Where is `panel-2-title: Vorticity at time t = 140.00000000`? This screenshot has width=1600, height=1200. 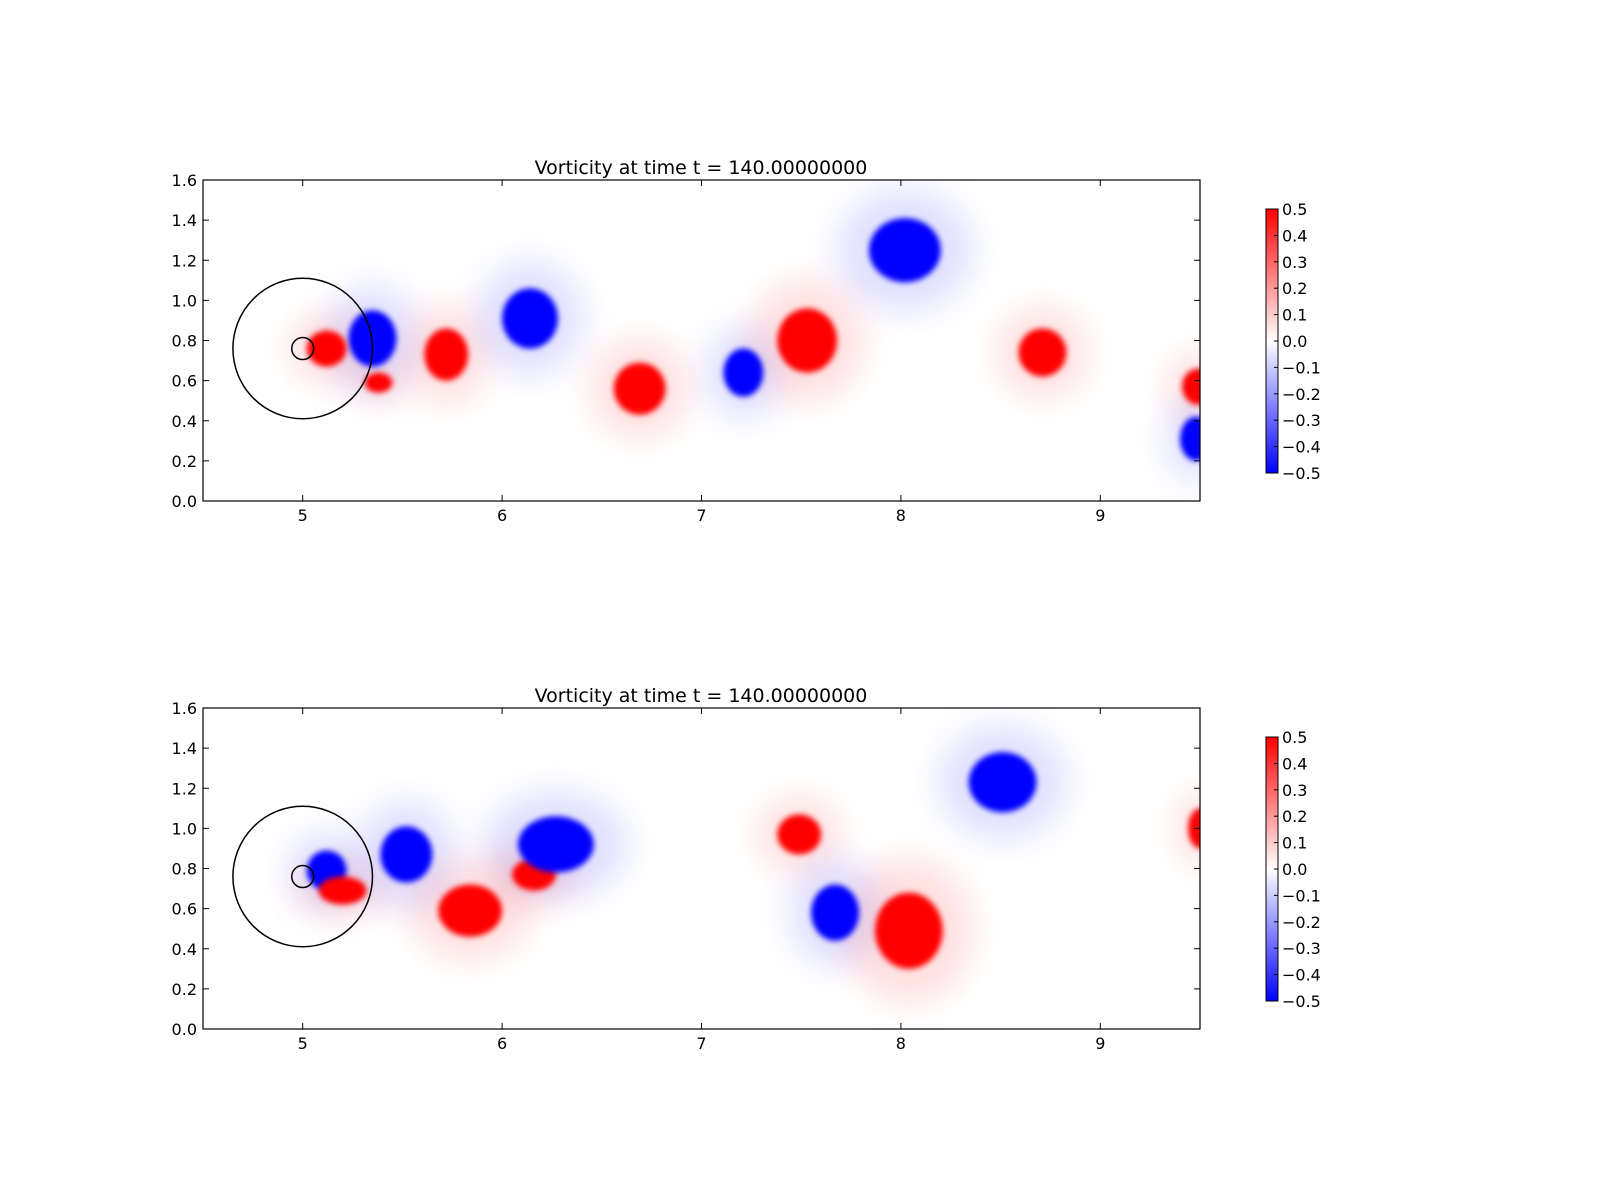
panel-2-title: Vorticity at time t = 140.00000000 is located at coordinates (701, 696).